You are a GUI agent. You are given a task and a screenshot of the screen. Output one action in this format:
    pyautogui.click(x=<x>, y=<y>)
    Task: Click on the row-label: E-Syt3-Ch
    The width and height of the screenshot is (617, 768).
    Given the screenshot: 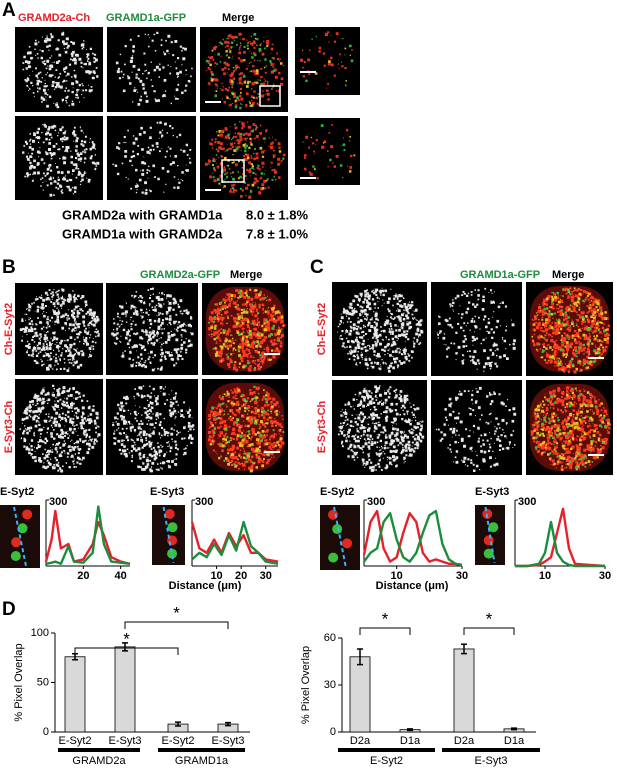 What is the action you would take?
    pyautogui.click(x=322, y=426)
    